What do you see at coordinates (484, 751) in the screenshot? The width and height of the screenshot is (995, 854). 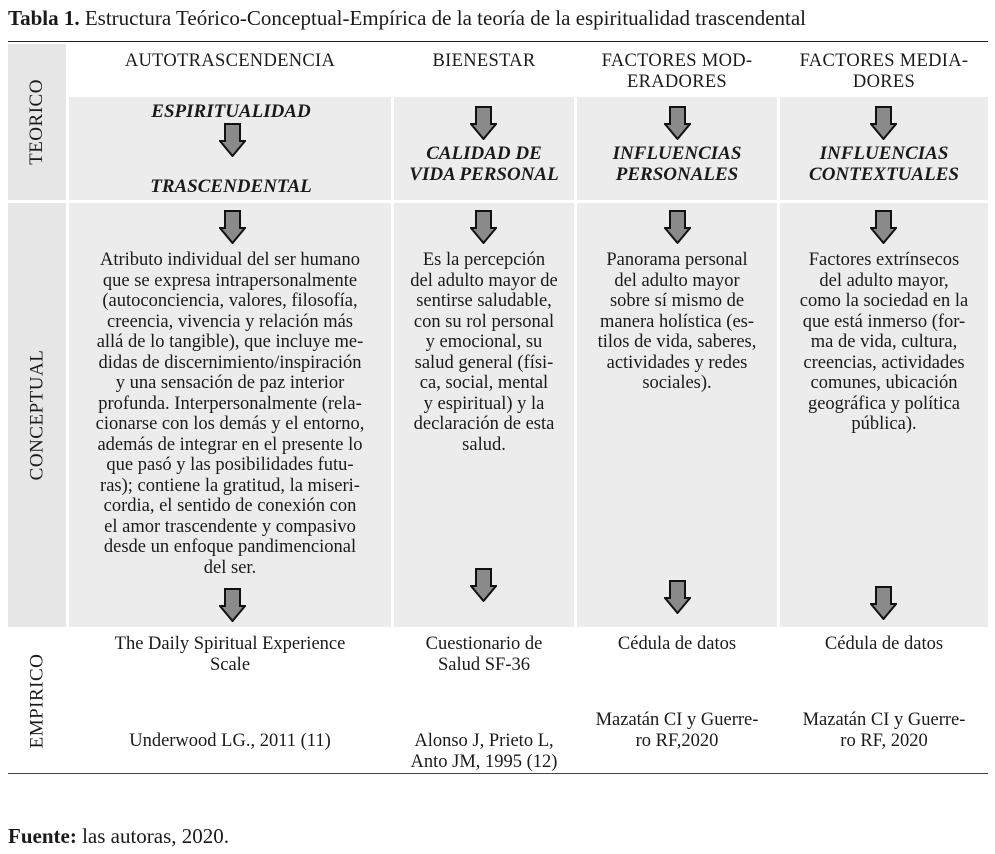 I see `reference-bienestar: Alonso J, Prieto L, Anto JM, 1995 (12)` at bounding box center [484, 751].